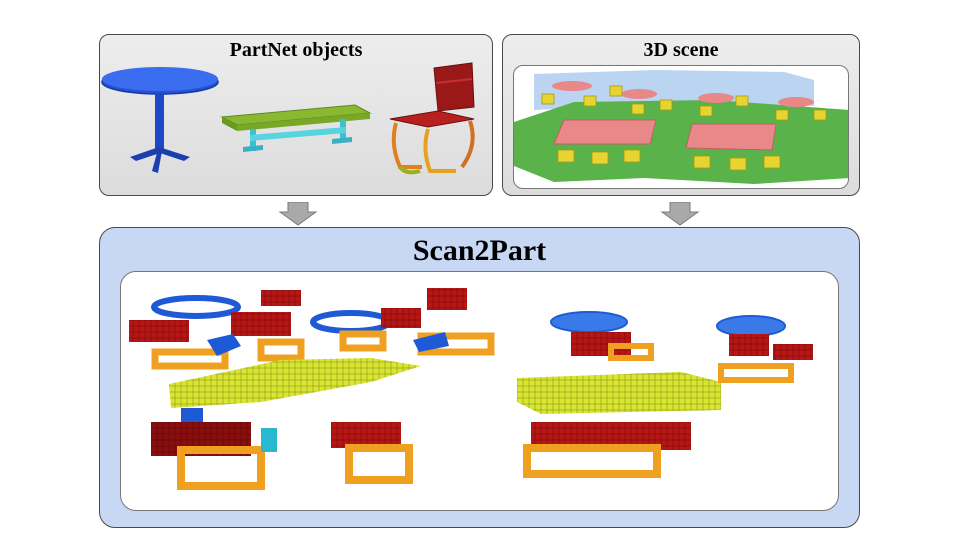 This screenshot has width=960, height=540. Describe the element at coordinates (312, 389) in the screenshot. I see `voxel-table-group-left` at that location.